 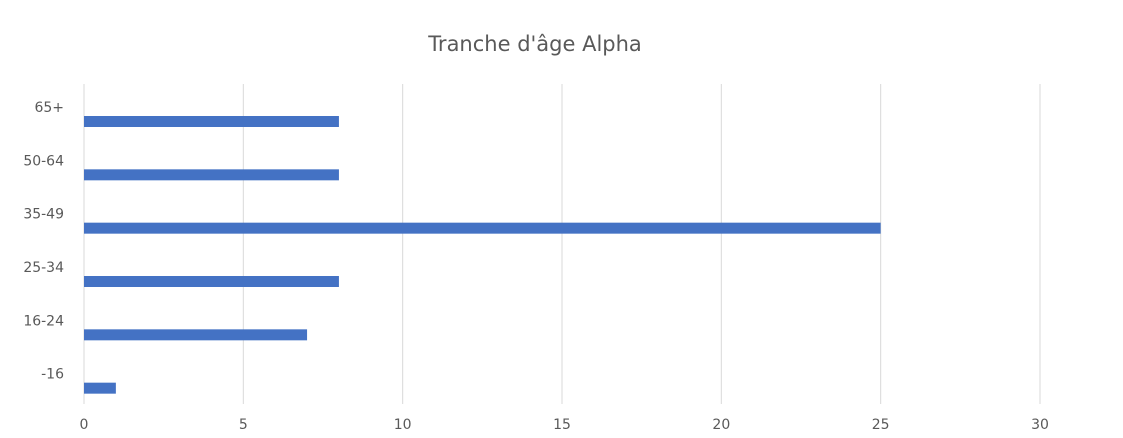 I want to click on x-tick-label: 20, so click(x=721, y=425).